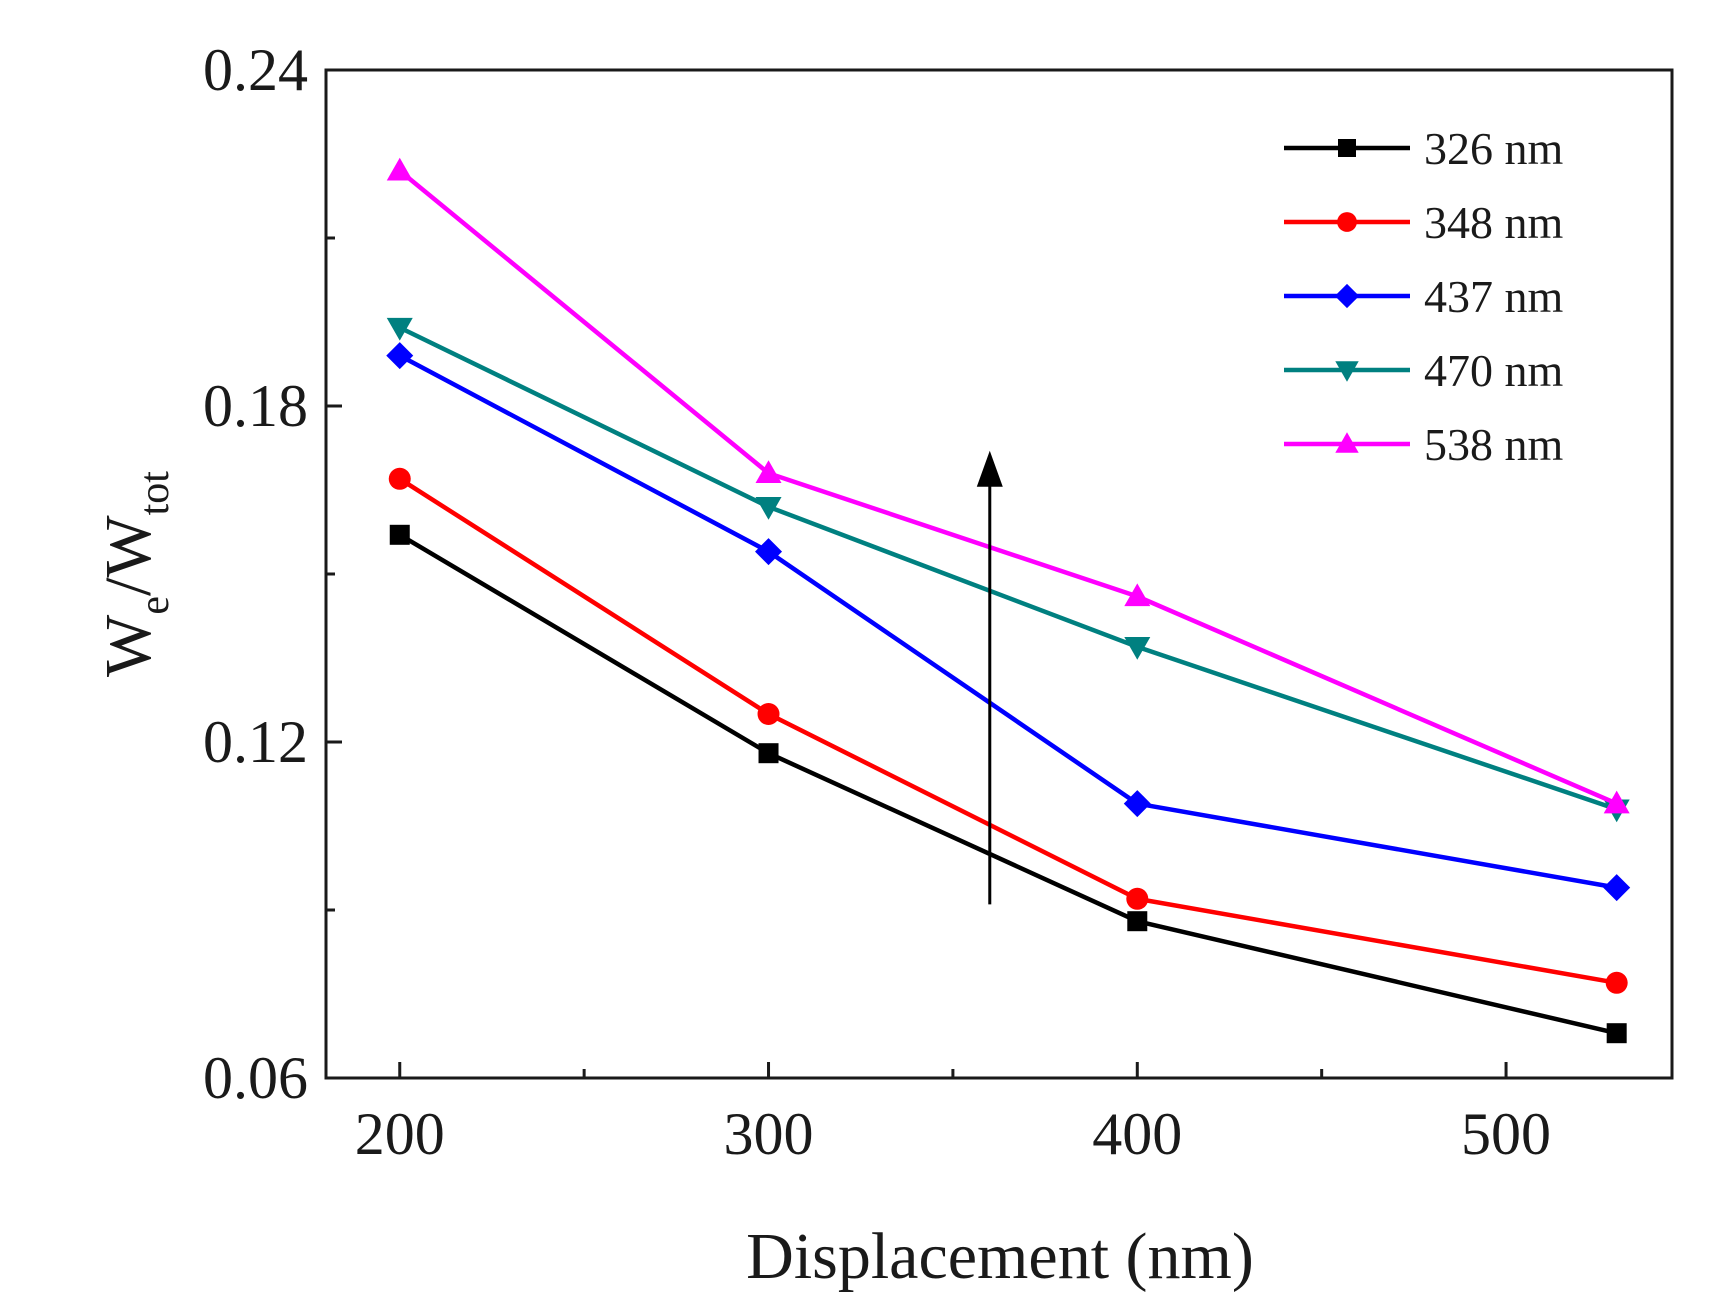  What do you see at coordinates (1494, 370) in the screenshot?
I see `legend-label-3: 470 nm` at bounding box center [1494, 370].